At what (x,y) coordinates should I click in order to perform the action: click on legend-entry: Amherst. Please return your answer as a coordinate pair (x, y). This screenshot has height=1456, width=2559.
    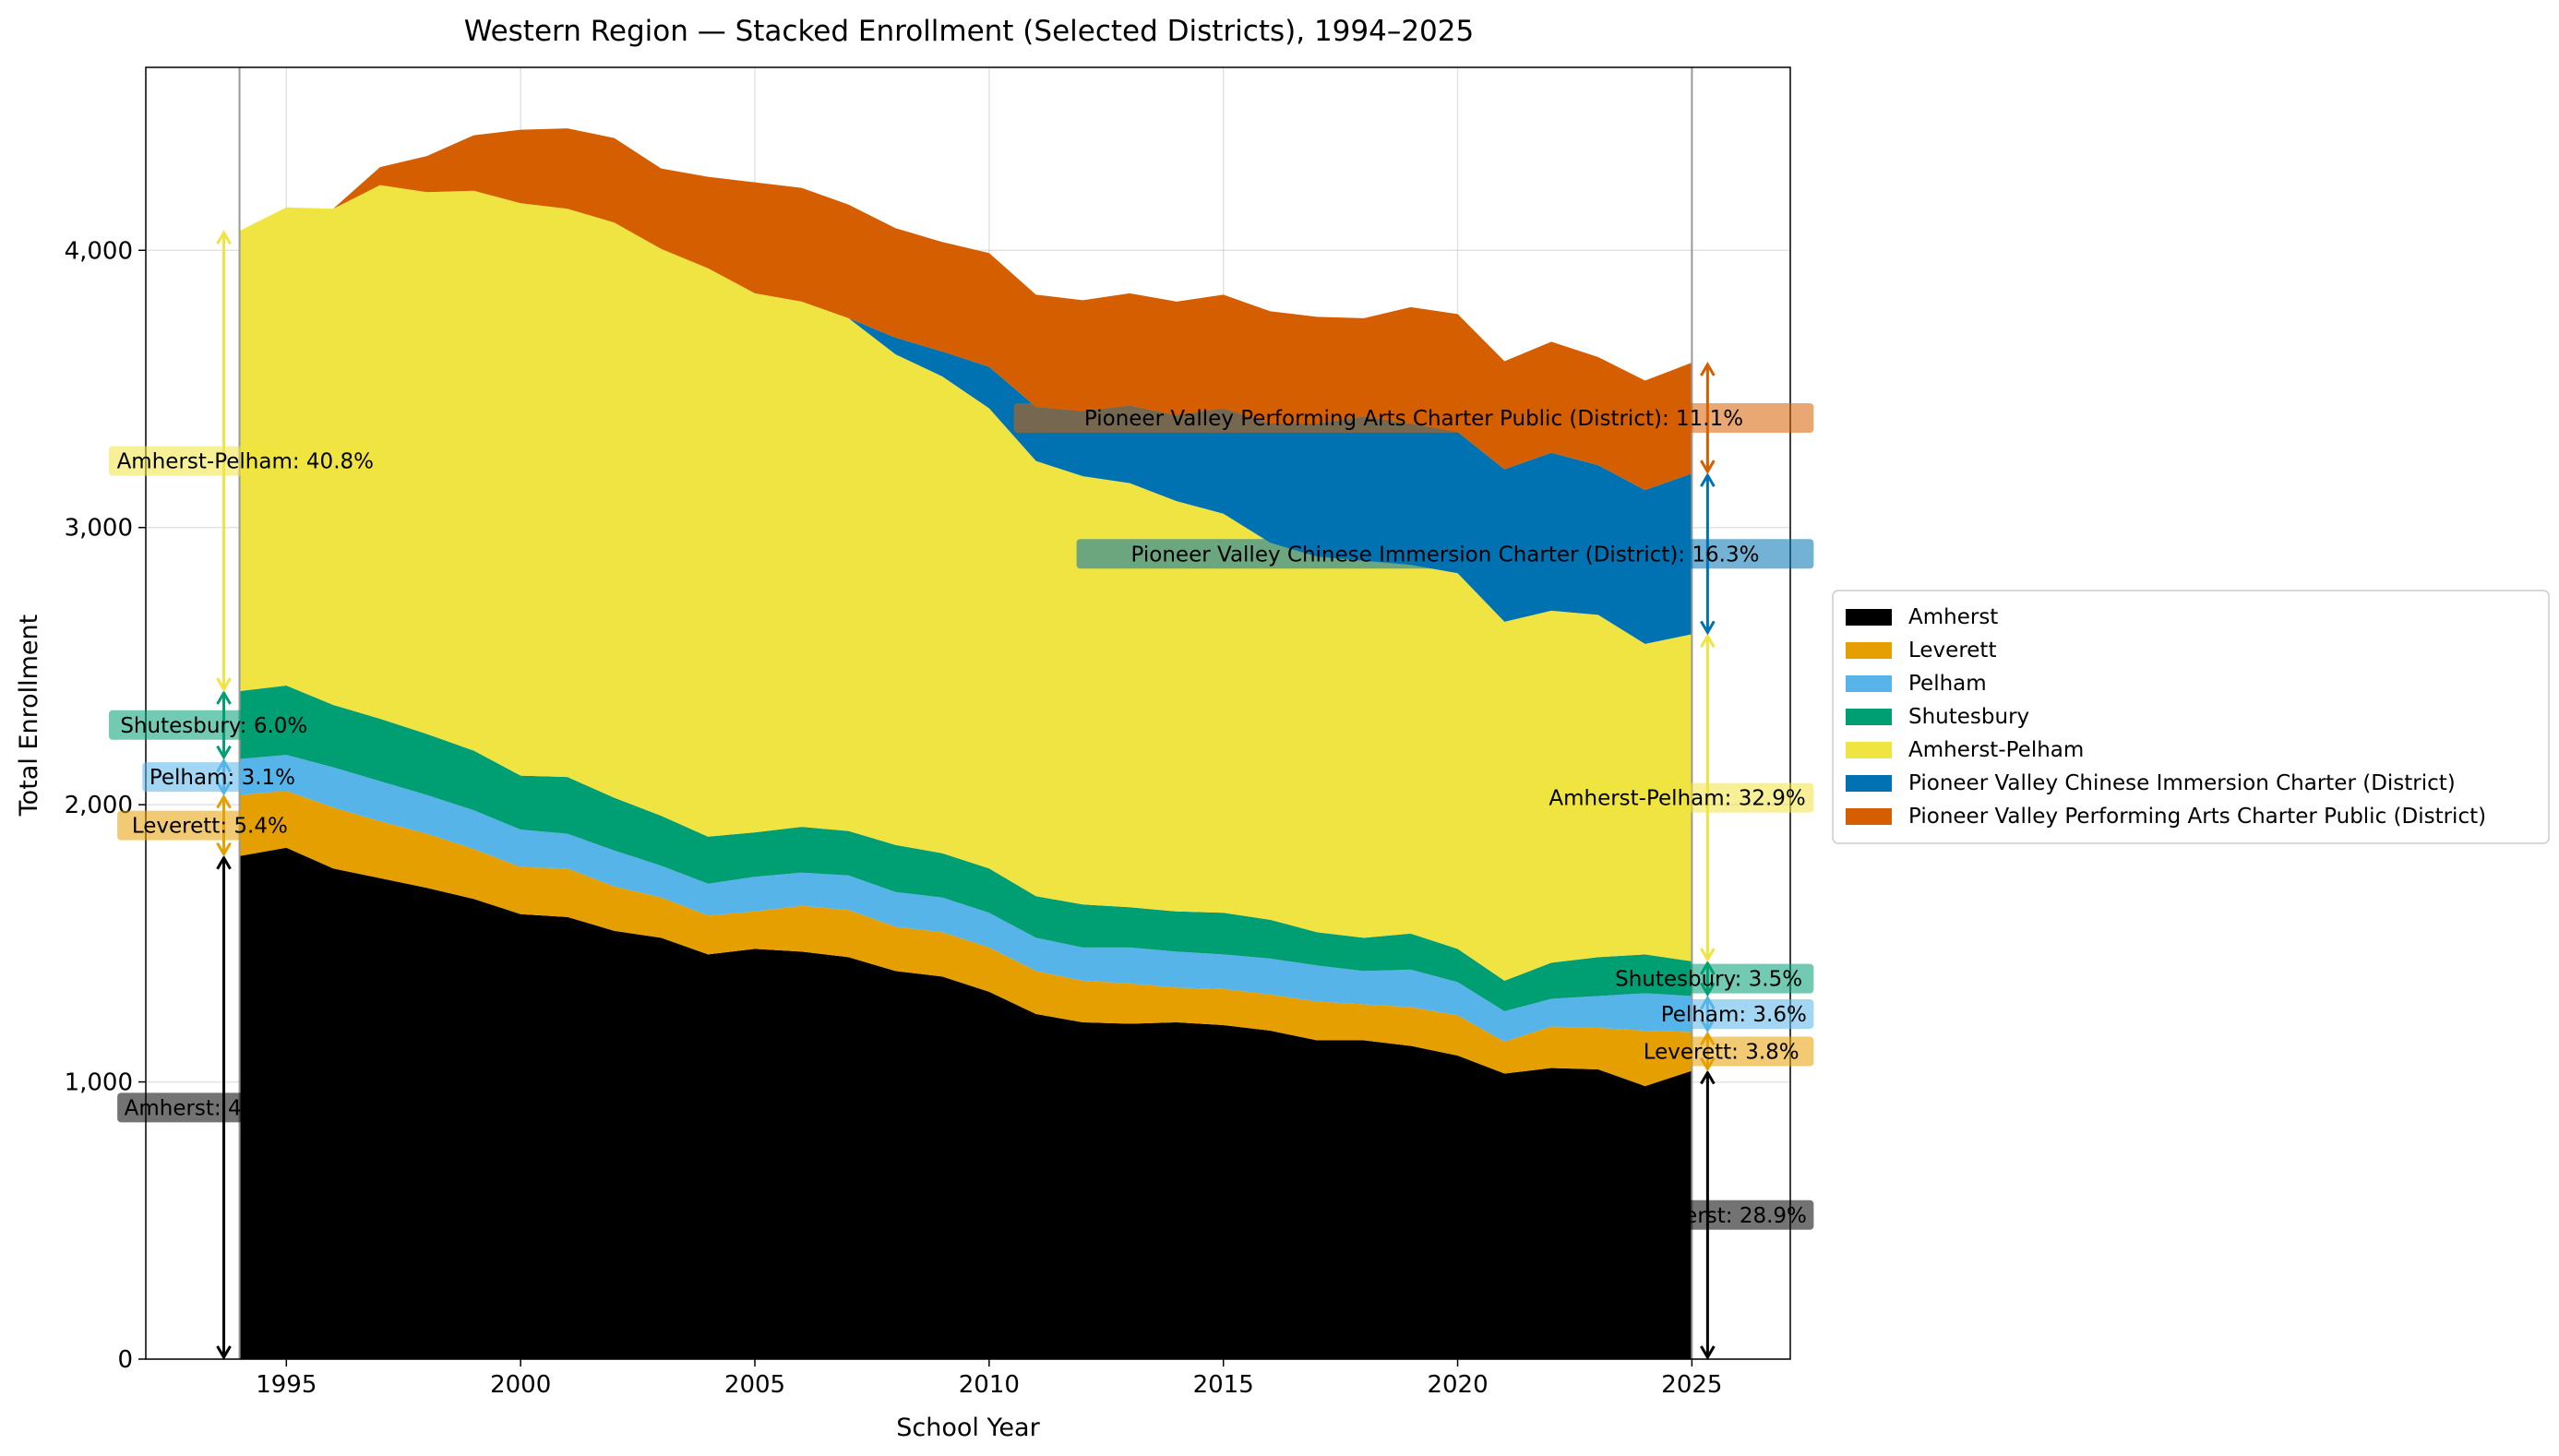
    Looking at the image, I should click on (1953, 617).